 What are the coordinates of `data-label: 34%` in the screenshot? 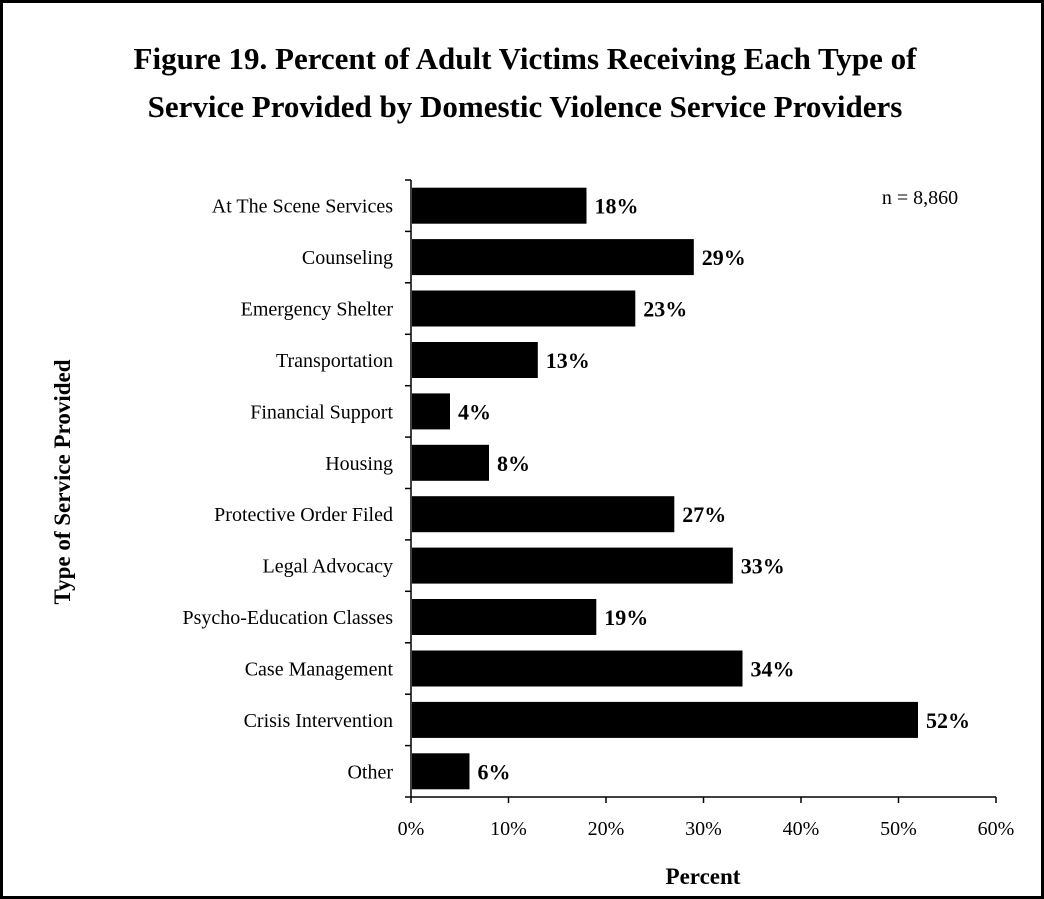 It's located at (773, 669).